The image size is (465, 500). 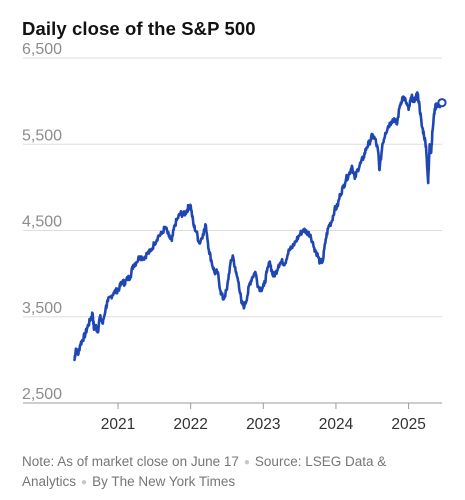 I want to click on x-tick-label: 2023, so click(x=263, y=424).